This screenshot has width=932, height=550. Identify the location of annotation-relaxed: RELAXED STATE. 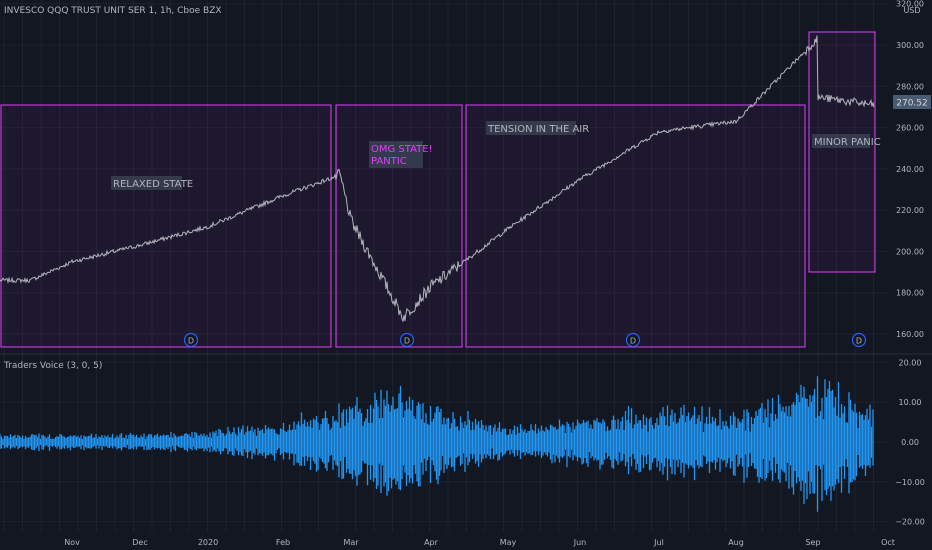
(153, 184).